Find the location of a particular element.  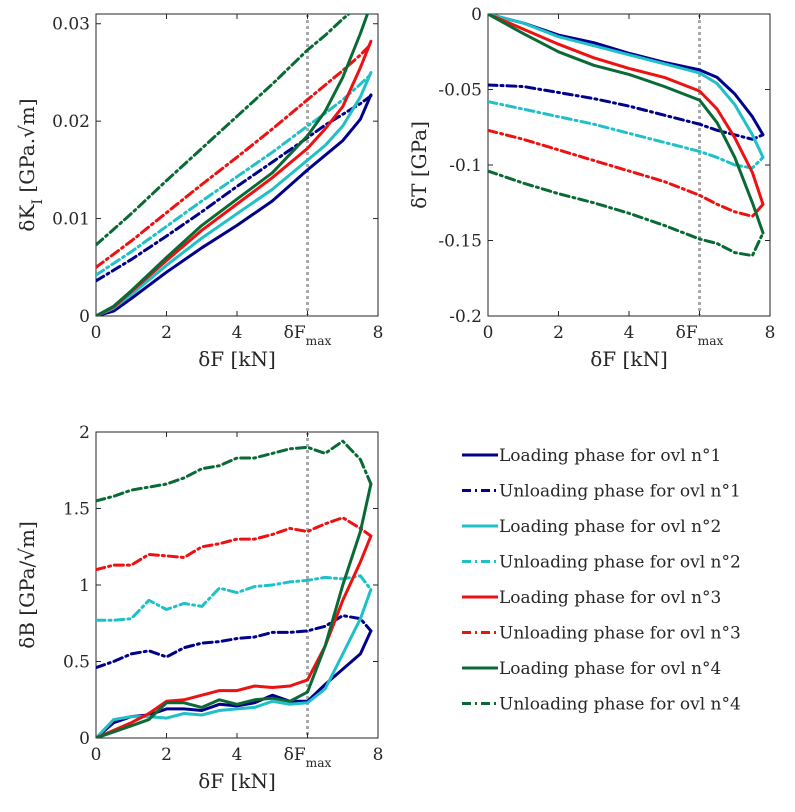

y-tick-label: -0.05 is located at coordinates (460, 91).